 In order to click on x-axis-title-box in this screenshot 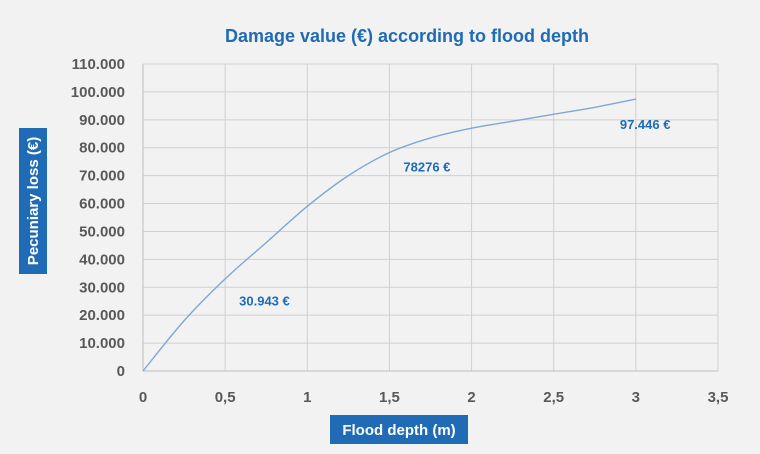, I will do `click(399, 429)`.